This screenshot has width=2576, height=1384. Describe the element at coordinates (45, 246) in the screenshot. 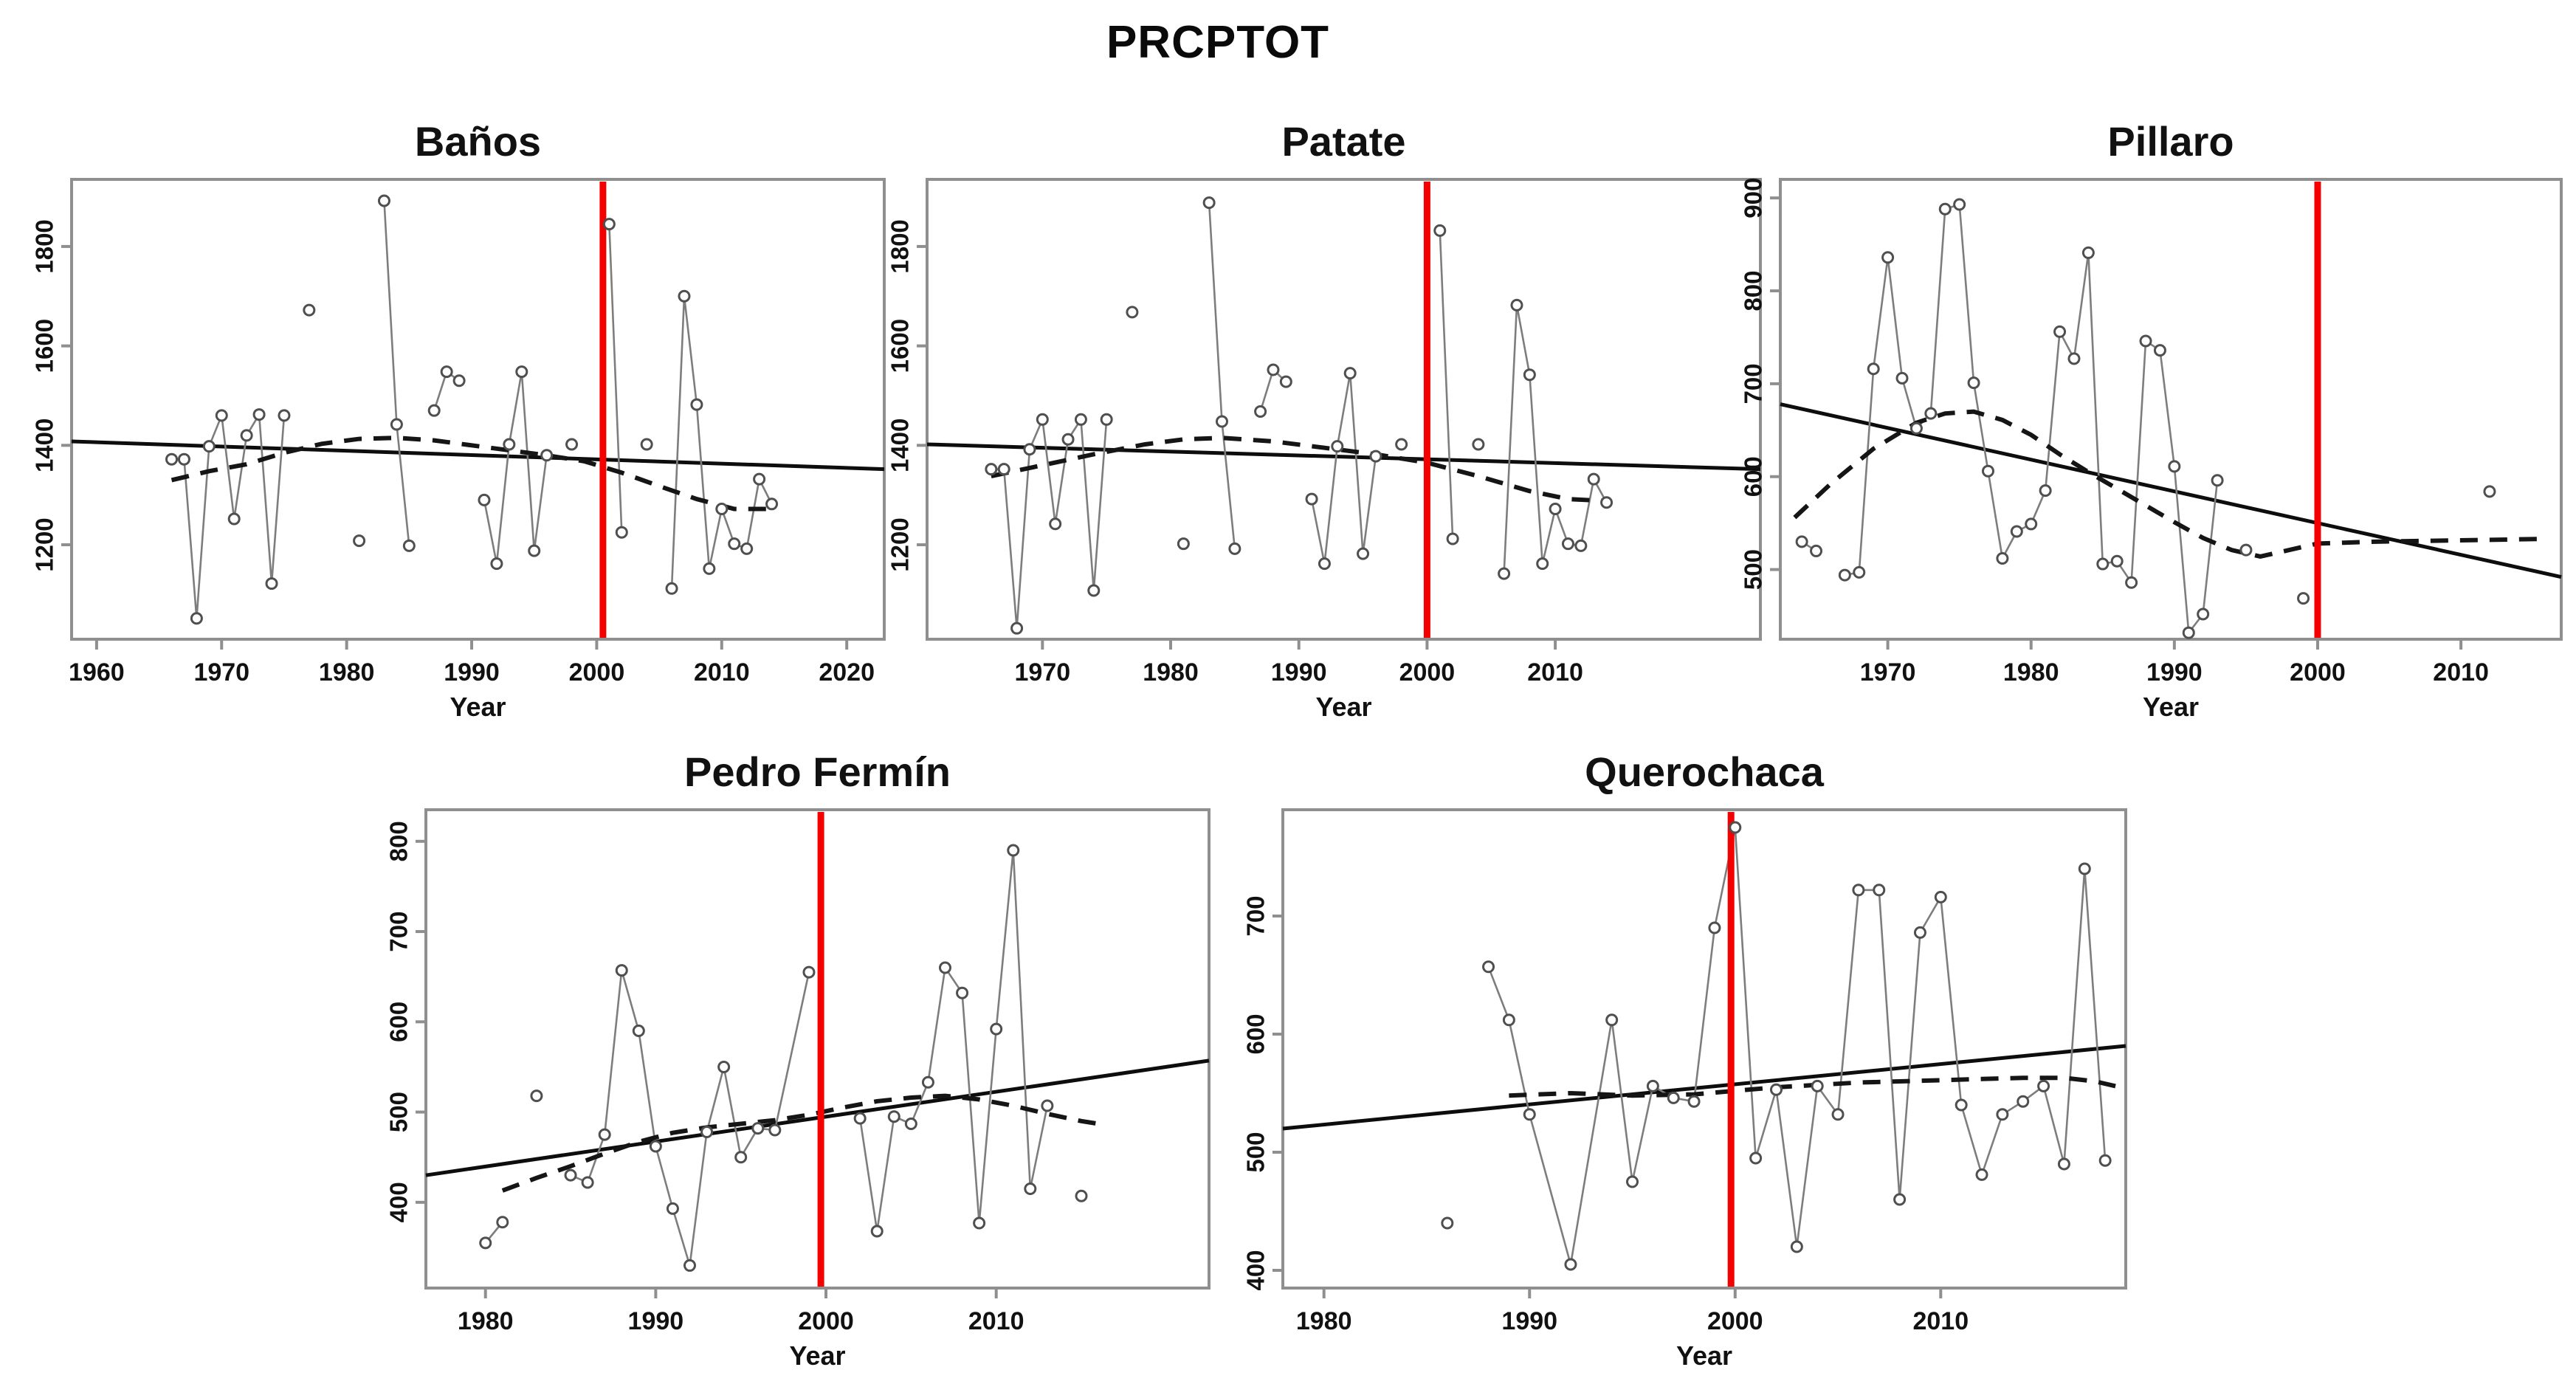

I see `y-tick-label: 1800` at that location.